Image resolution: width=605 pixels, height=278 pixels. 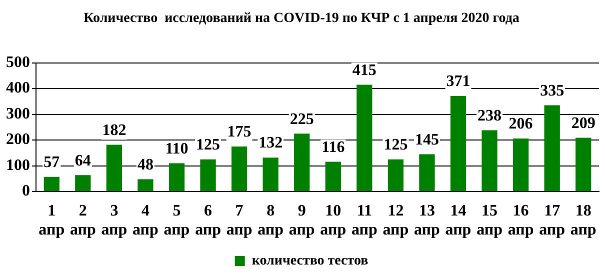 I want to click on y-tick-label: 500, so click(x=18, y=62).